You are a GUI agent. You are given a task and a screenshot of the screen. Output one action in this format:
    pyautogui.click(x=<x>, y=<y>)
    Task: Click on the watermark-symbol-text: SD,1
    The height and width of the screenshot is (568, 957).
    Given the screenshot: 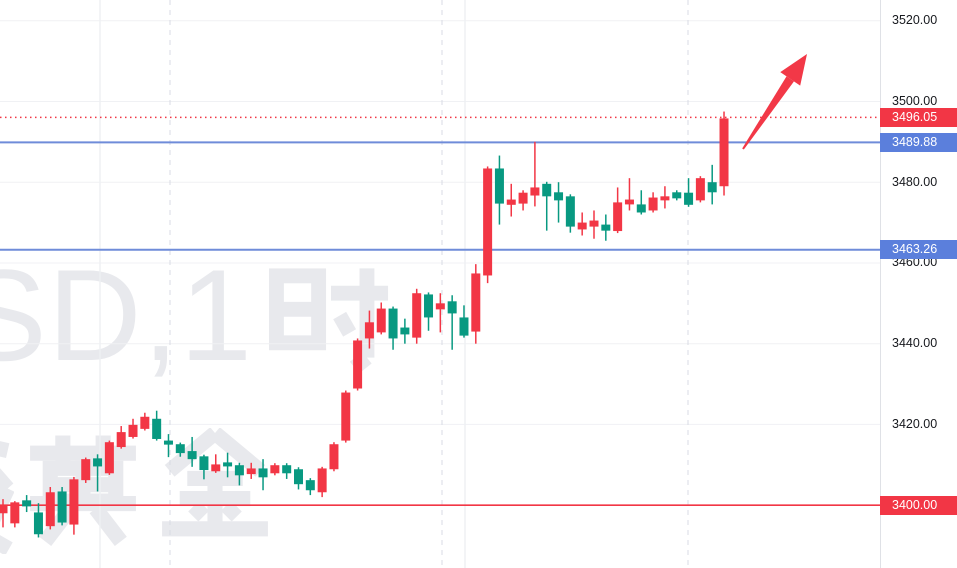 What is the action you would take?
    pyautogui.click(x=127, y=315)
    